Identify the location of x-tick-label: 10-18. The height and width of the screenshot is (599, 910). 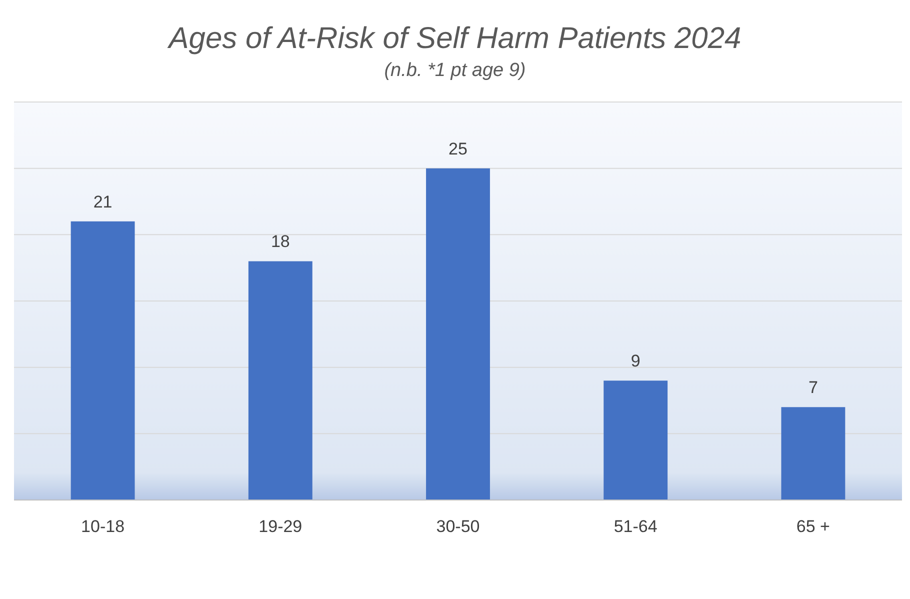
(103, 526).